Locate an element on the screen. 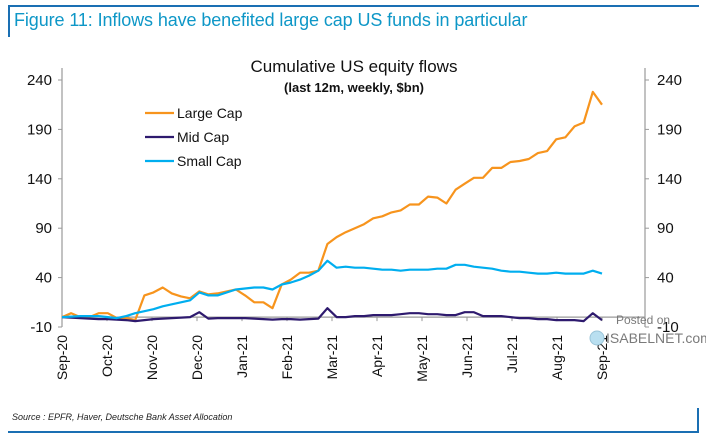 The width and height of the screenshot is (706, 441). figure-frame-bottom is located at coordinates (353, 432).